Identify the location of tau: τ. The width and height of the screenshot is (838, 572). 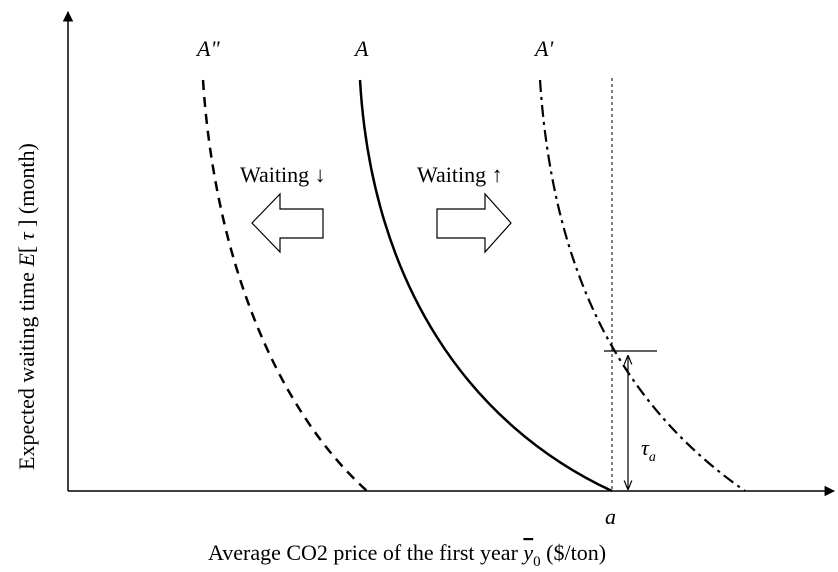
(645, 447).